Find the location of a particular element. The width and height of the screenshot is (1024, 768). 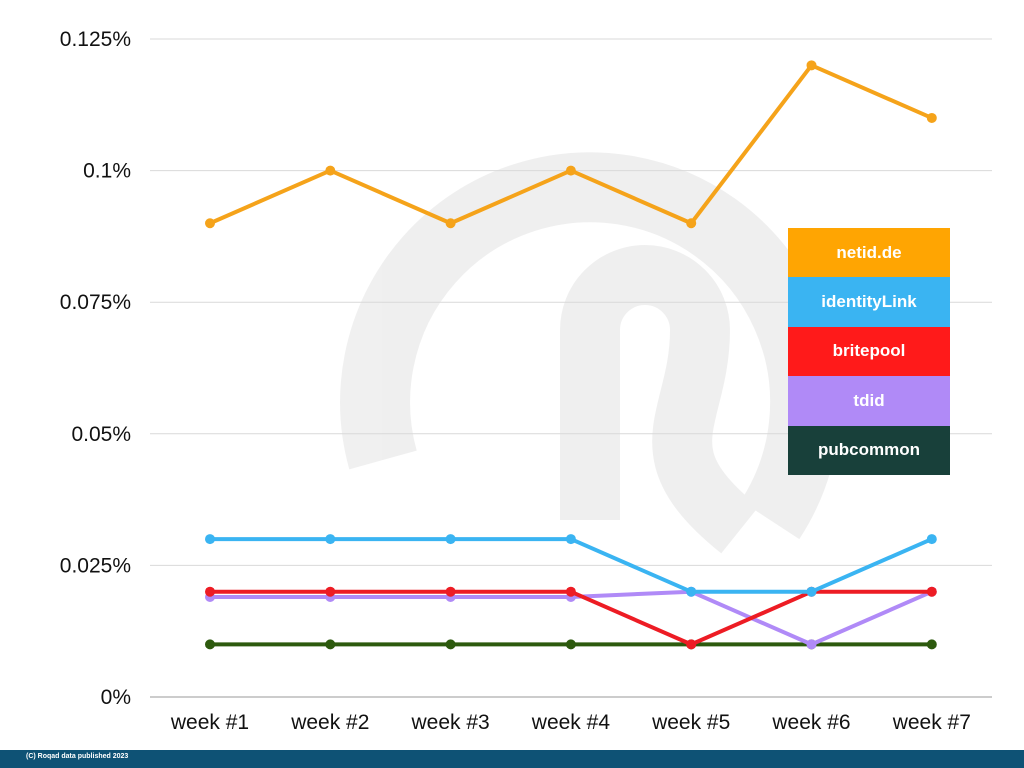

x-tick-label: week #7 is located at coordinates (931, 722).